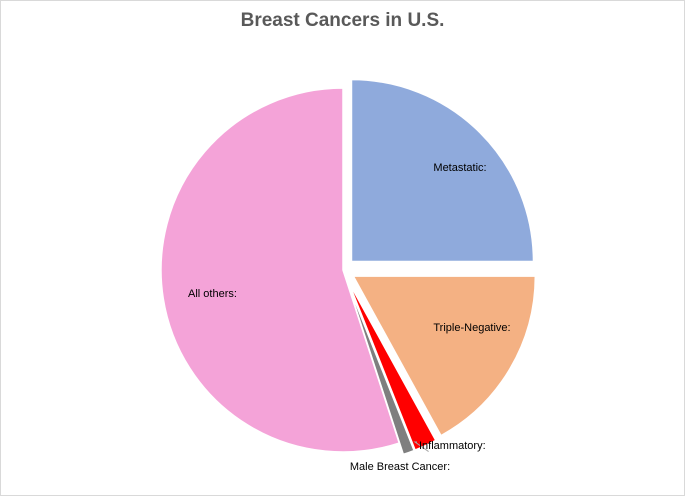 This screenshot has width=685, height=496. Describe the element at coordinates (471, 328) in the screenshot. I see `slice-label-1: Triple-Negative:` at that location.